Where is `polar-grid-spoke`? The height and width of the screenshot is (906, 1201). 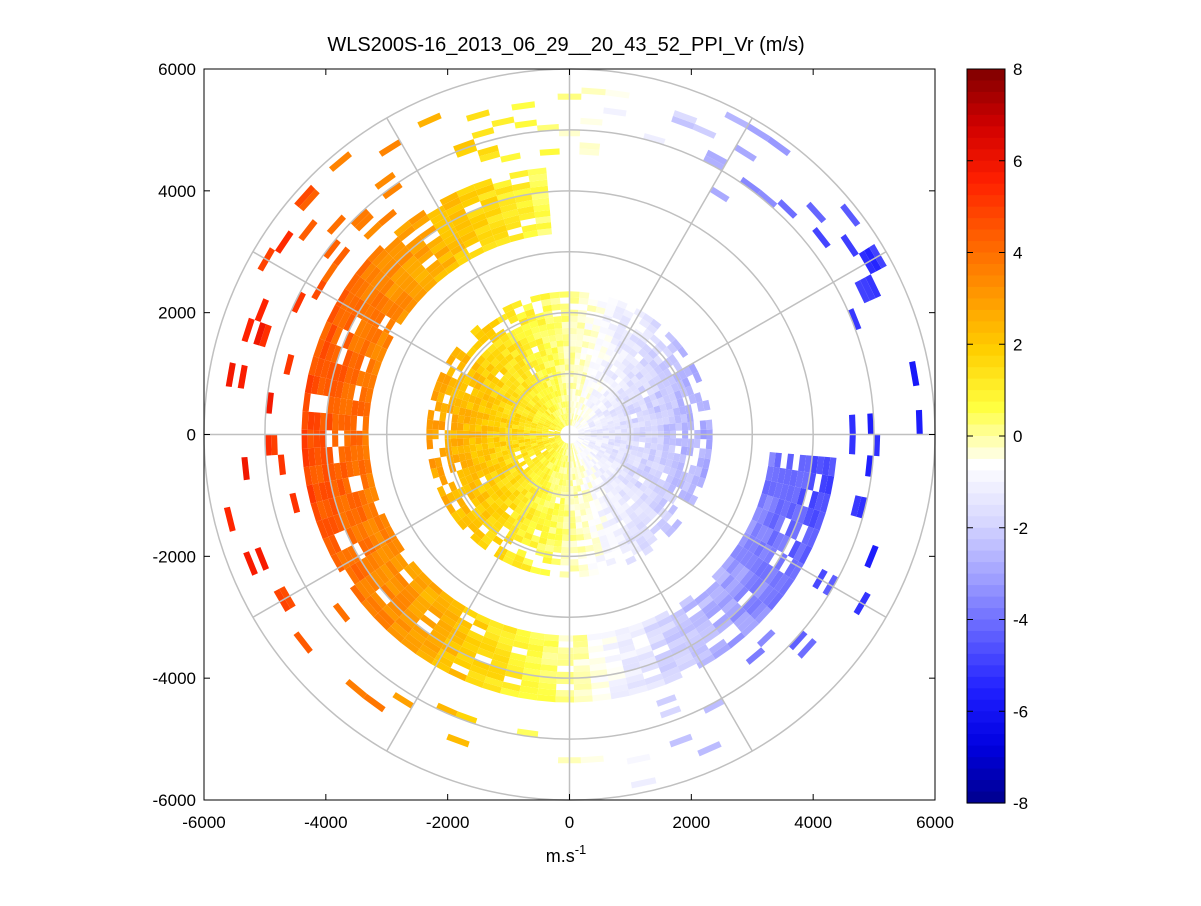 polar-grid-spoke is located at coordinates (676, 619).